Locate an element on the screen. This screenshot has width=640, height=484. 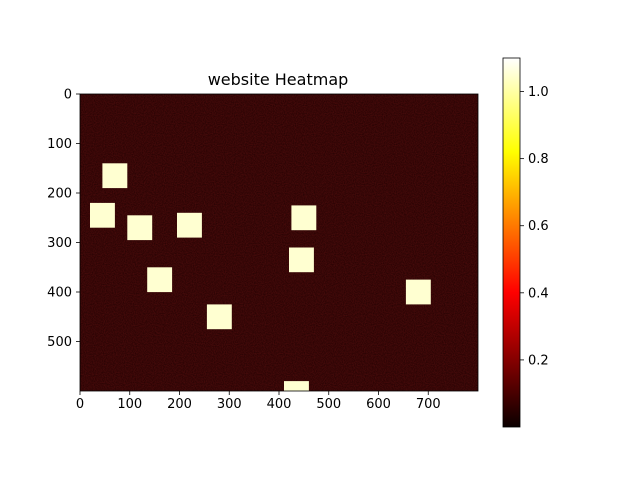
chart-title: website Heatmap is located at coordinates (278, 79).